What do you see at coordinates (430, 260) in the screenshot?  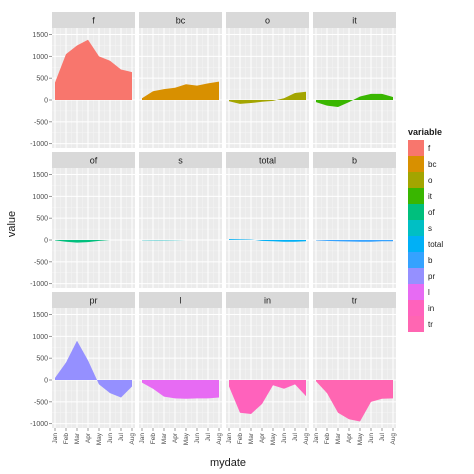 I see `legend-label: b` at bounding box center [430, 260].